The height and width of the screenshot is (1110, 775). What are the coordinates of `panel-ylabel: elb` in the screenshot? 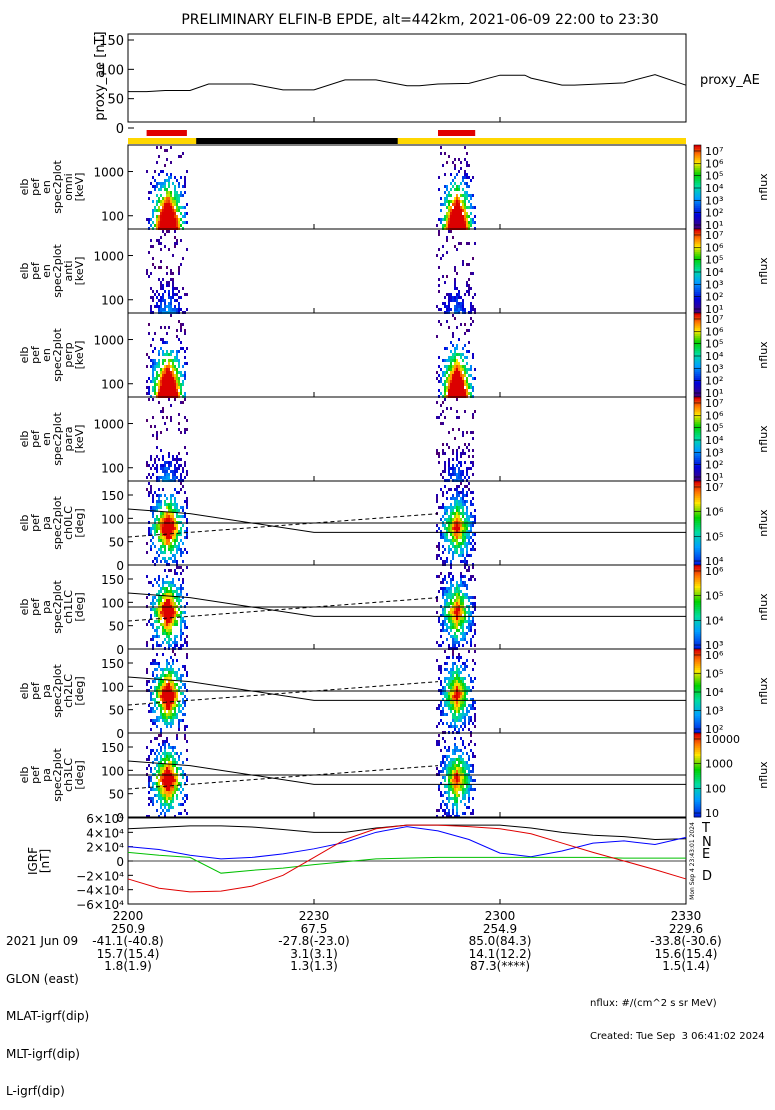 It's located at (24, 439).